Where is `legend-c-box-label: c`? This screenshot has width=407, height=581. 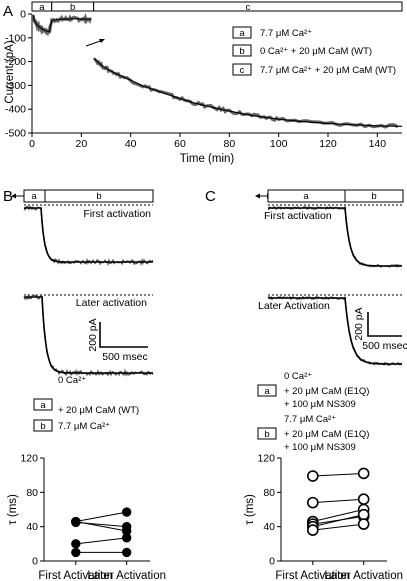 legend-c-box-label: c is located at coordinates (242, 70).